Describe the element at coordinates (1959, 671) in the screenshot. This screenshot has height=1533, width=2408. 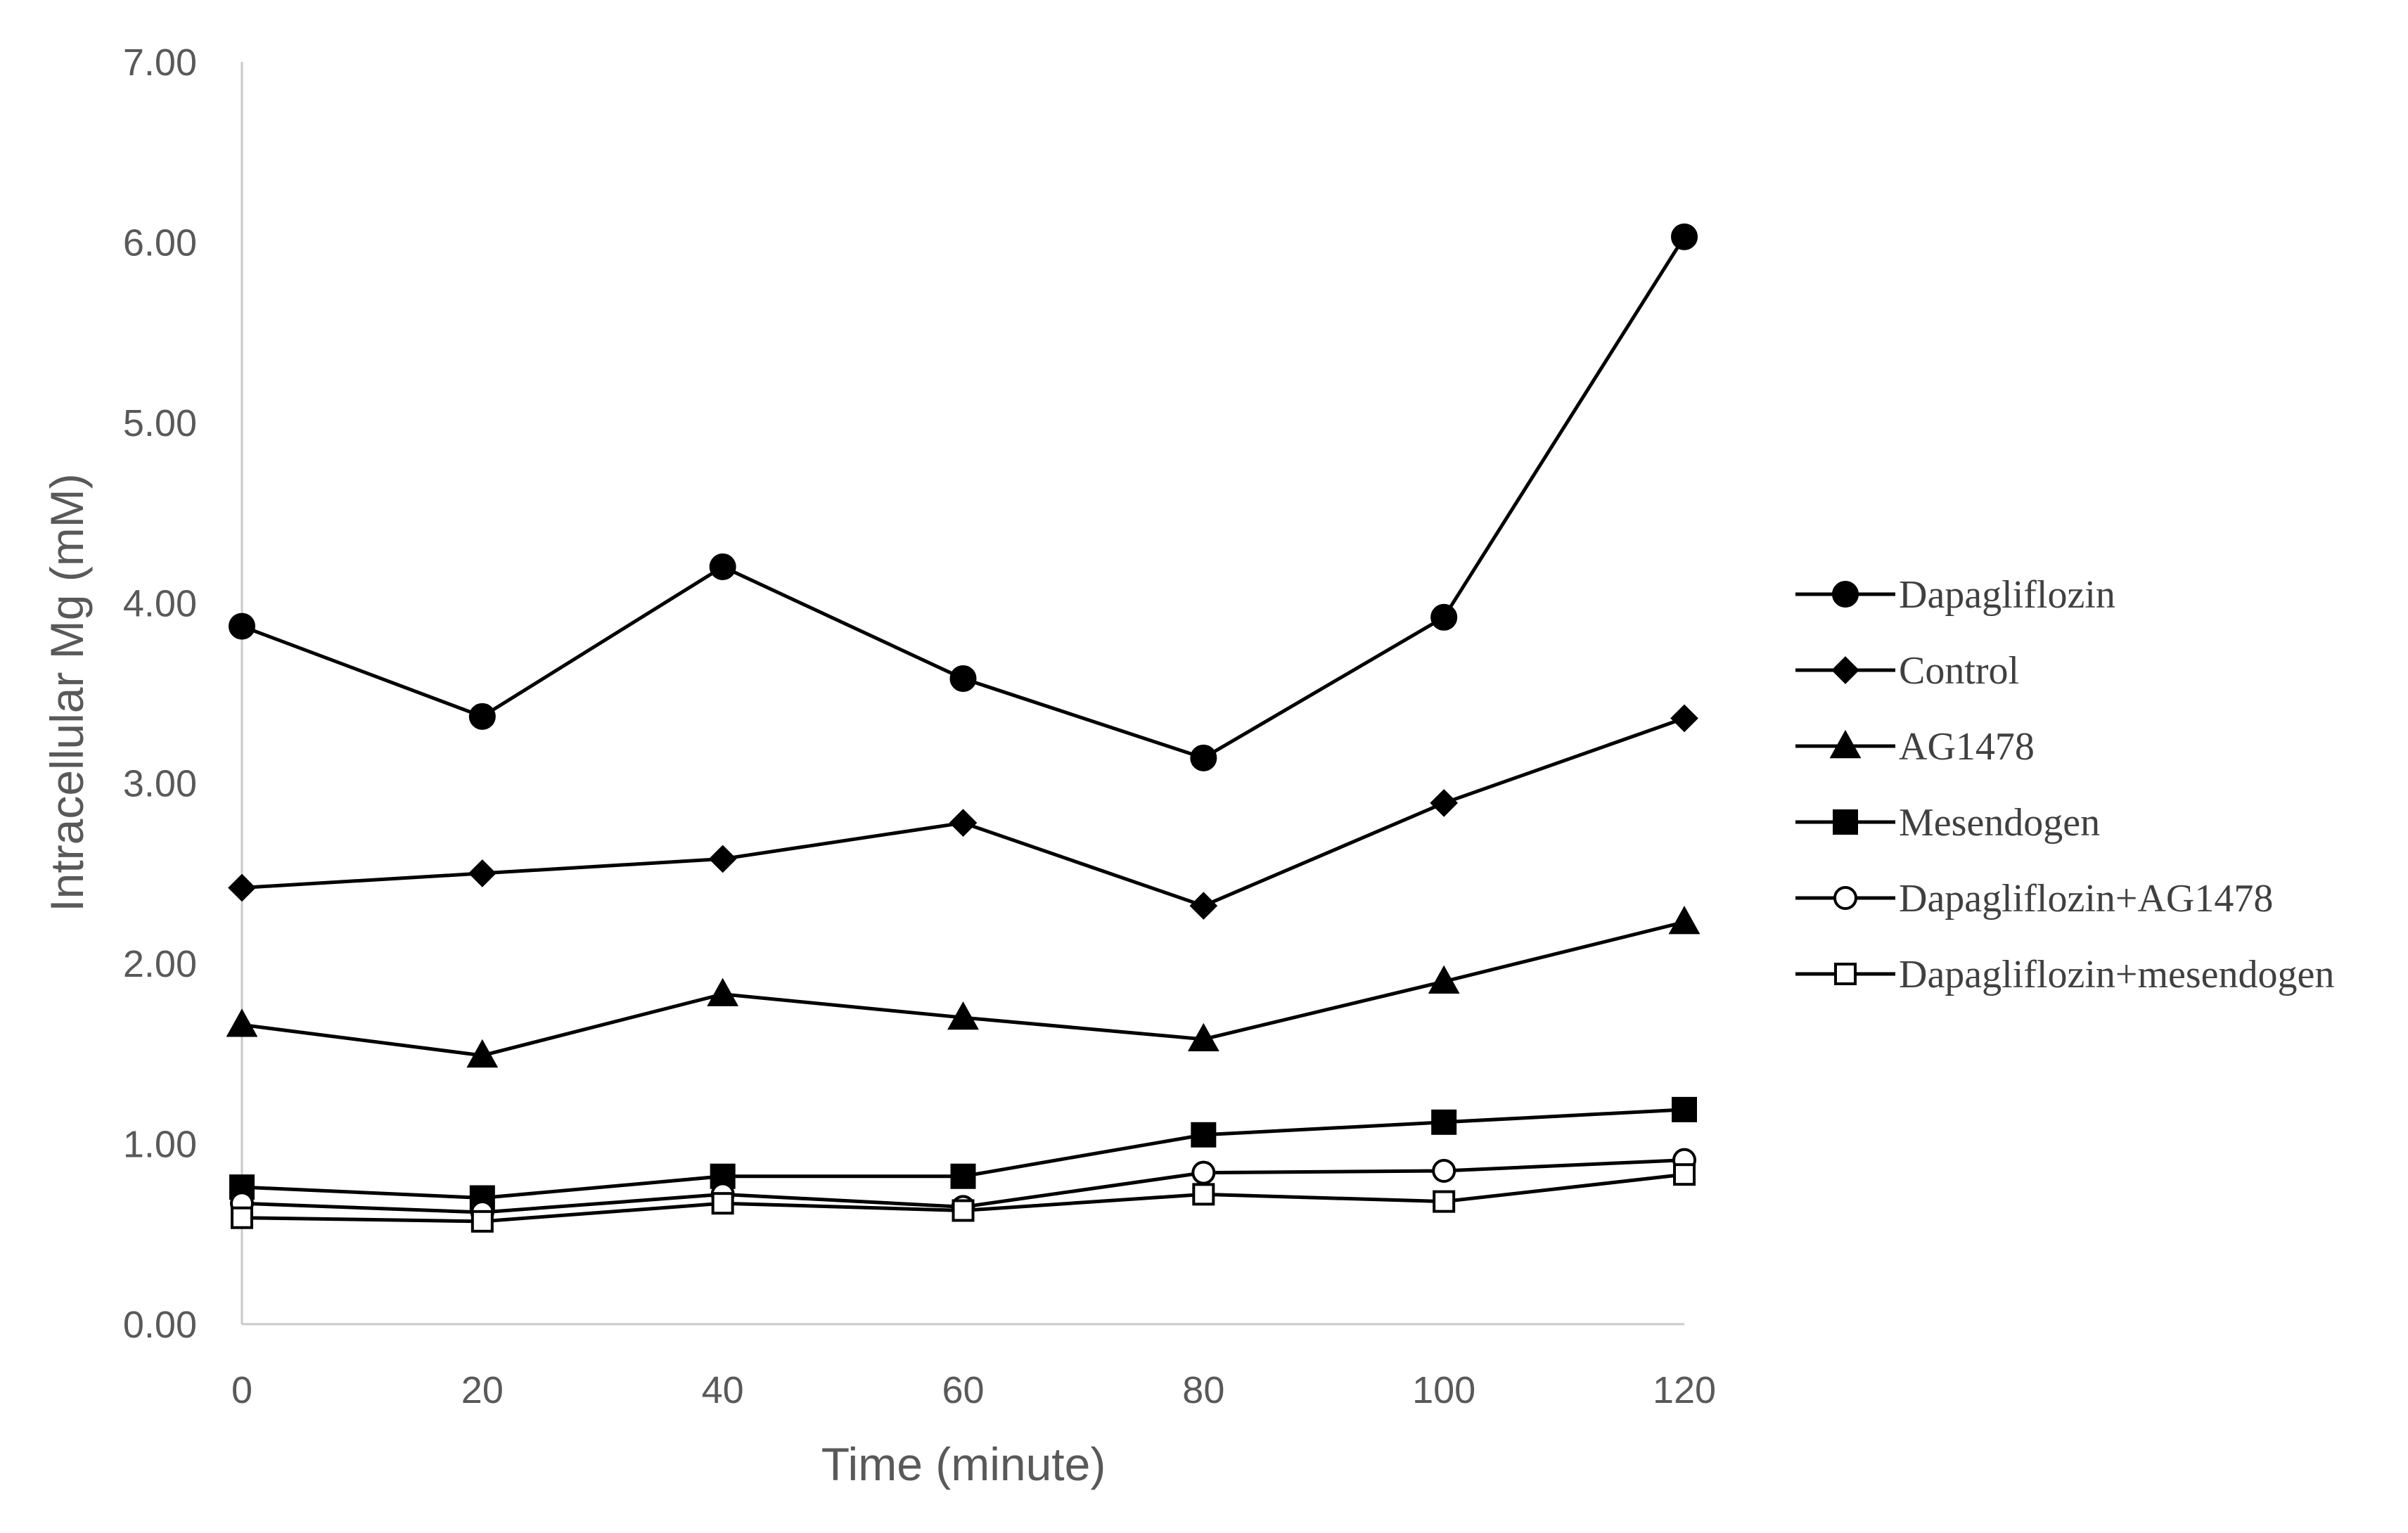
I see `legend-label: Control` at that location.